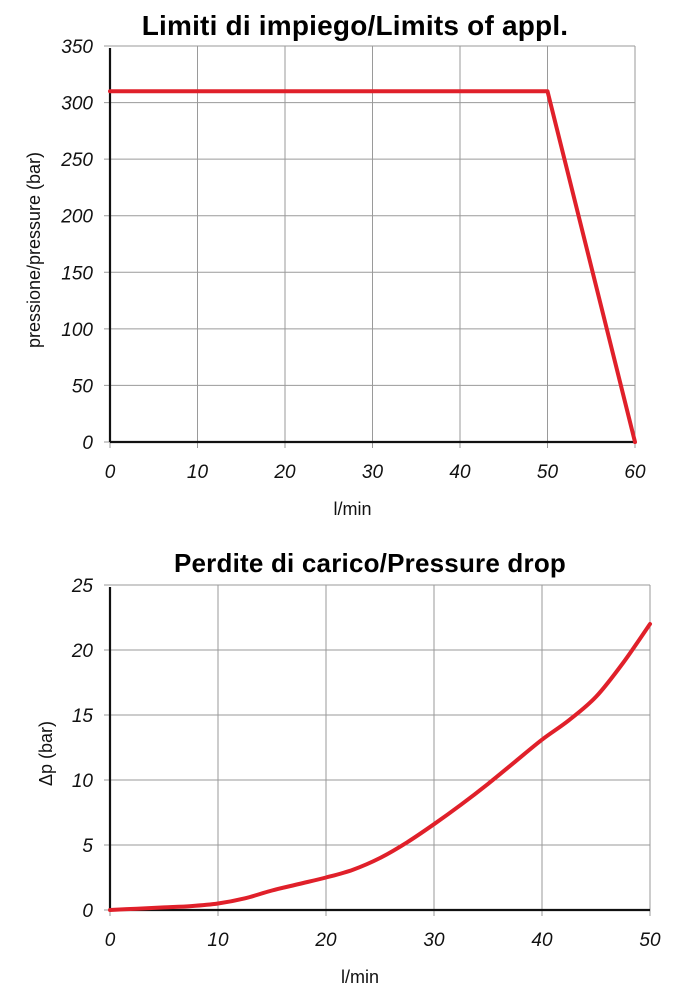  I want to click on y-tick-label: 25, so click(82, 586).